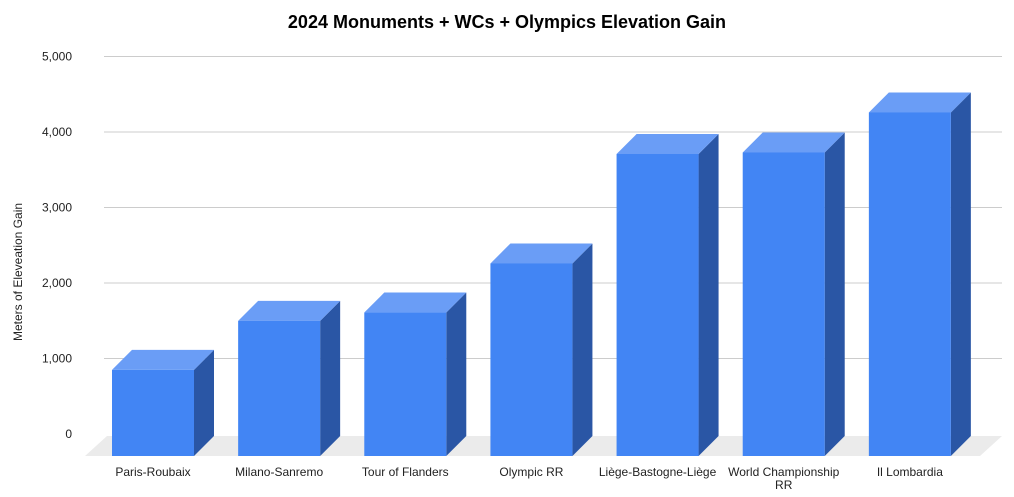  Describe the element at coordinates (57, 57) in the screenshot. I see `y-tick-label: 5,000` at that location.